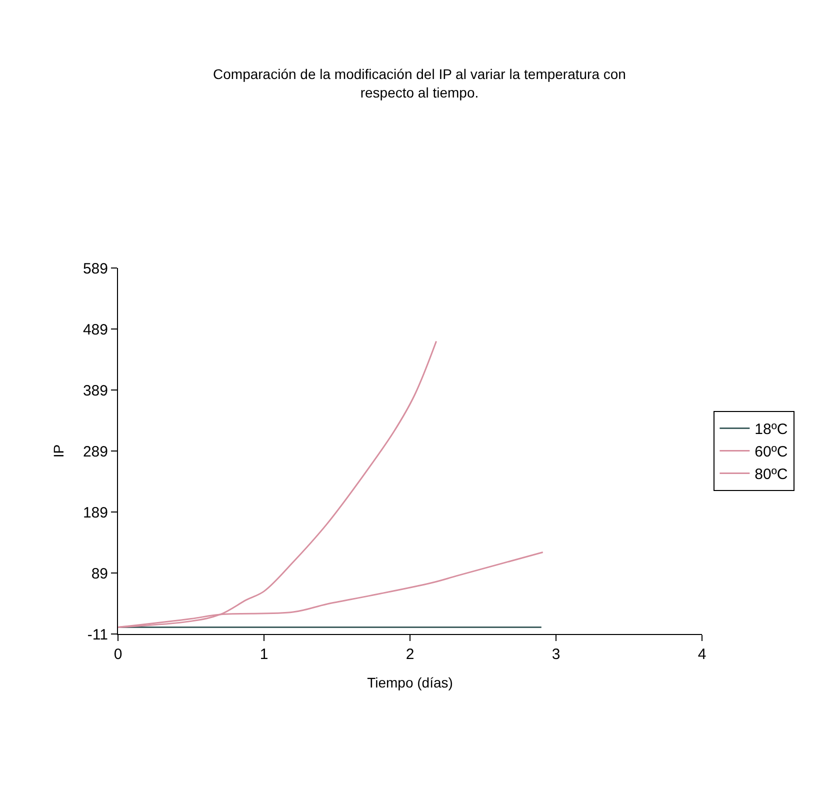  Describe the element at coordinates (771, 475) in the screenshot. I see `legend-label: 80ºC` at that location.